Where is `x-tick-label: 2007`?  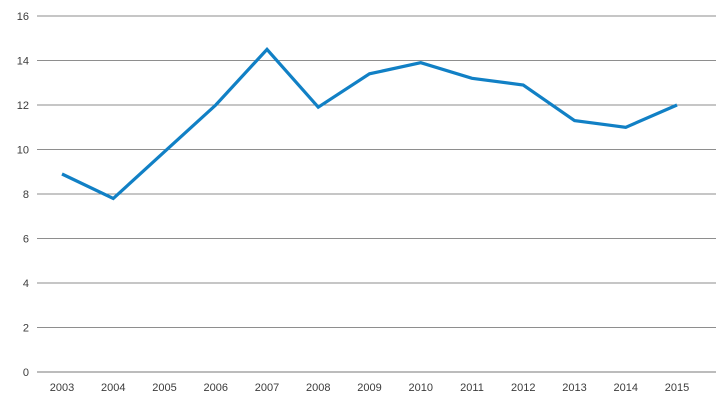
x-tick-label: 2007 is located at coordinates (267, 388).